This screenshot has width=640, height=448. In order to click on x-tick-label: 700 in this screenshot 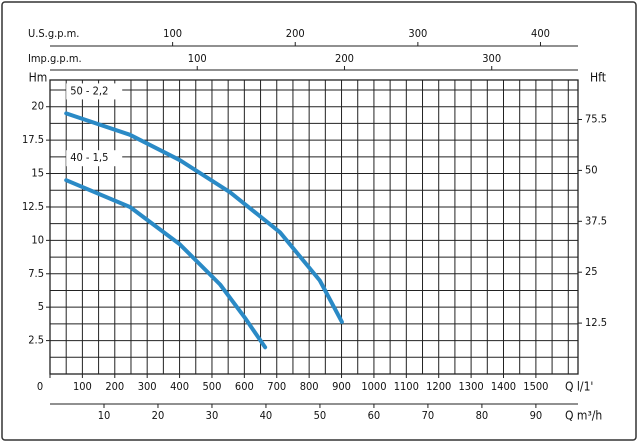, I will do `click(276, 386)`.